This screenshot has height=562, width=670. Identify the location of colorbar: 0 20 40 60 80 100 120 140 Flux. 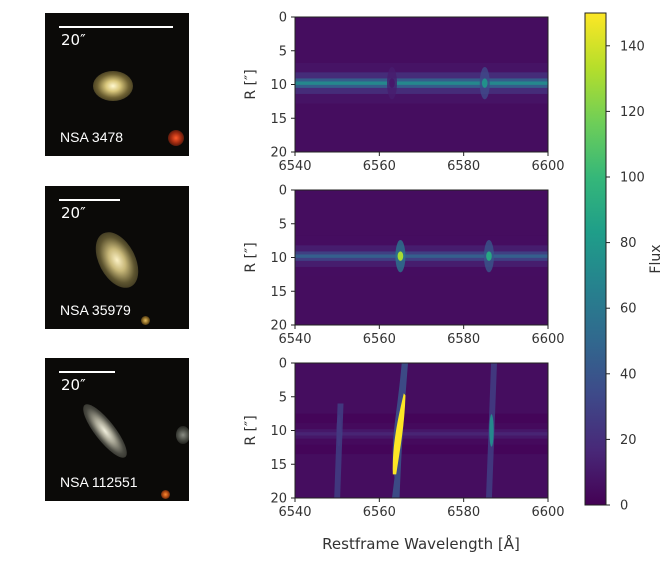
(624, 263).